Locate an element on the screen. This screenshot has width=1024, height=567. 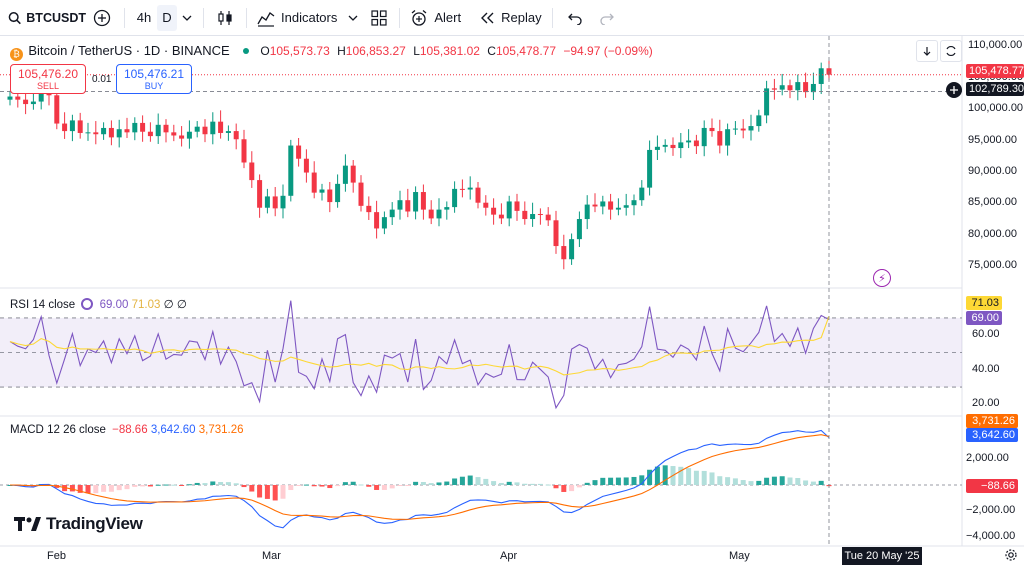
market-open-dot is located at coordinates (246, 51).